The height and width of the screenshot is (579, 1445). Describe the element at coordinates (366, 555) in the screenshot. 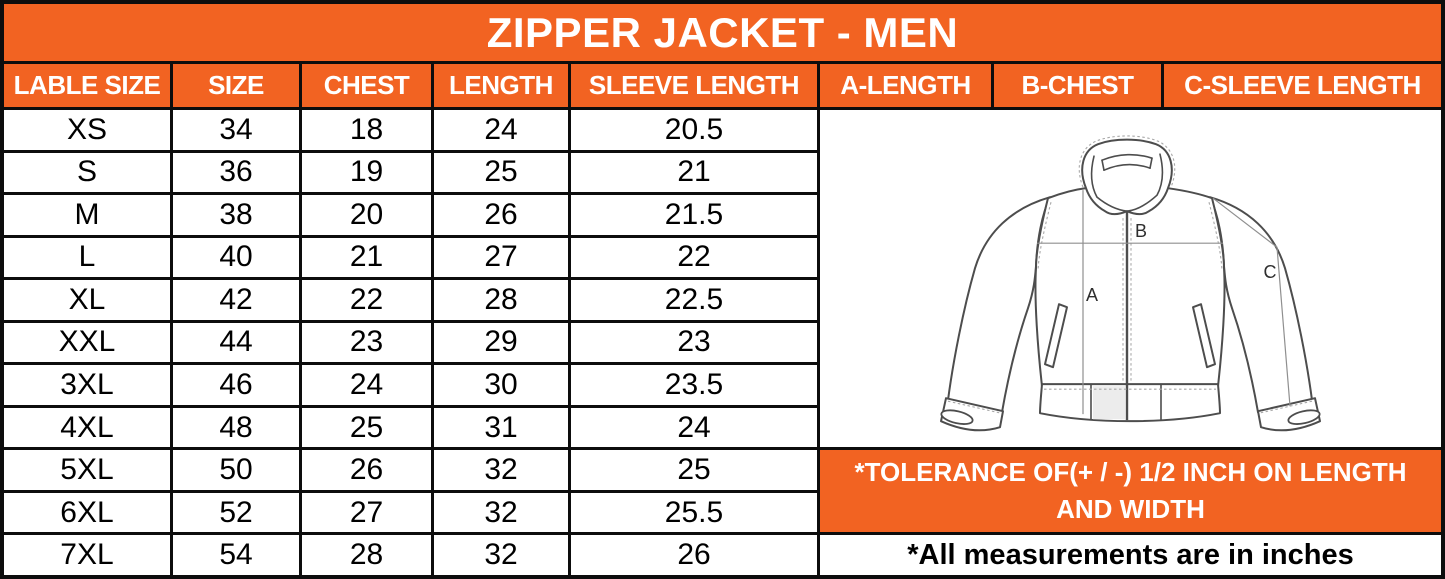

I see `table-cell-chest: 28` at that location.